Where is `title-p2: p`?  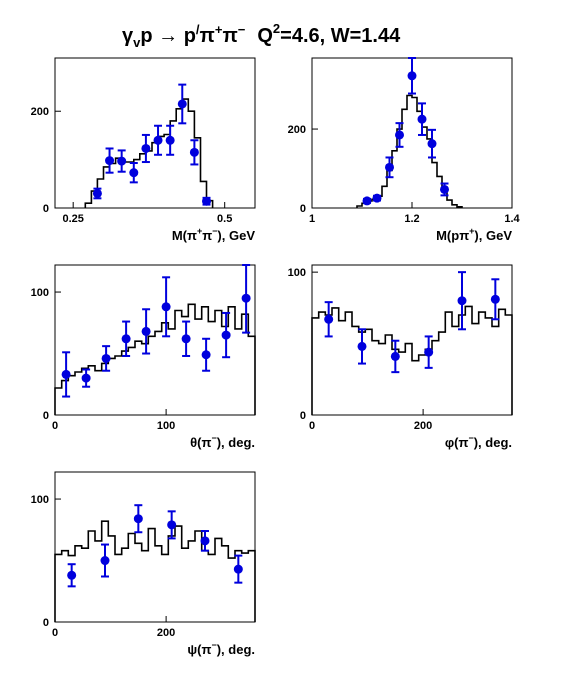
title-p2: p is located at coordinates (190, 36).